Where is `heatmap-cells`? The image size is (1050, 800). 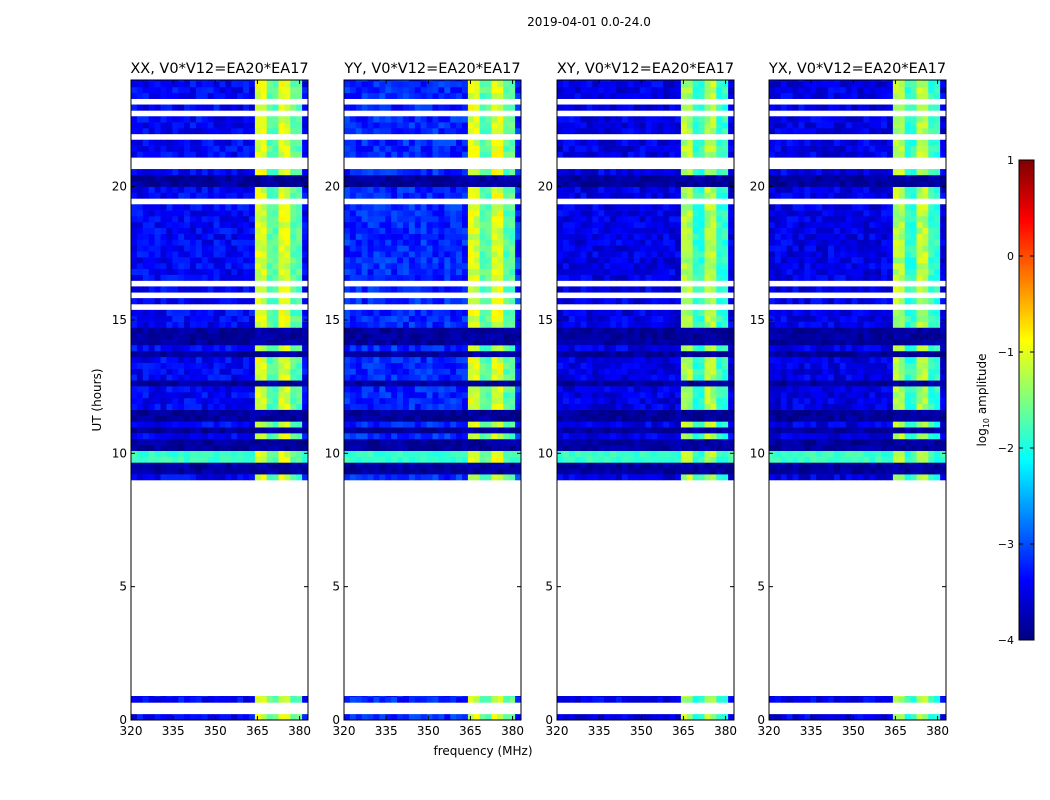 heatmap-cells is located at coordinates (646, 400).